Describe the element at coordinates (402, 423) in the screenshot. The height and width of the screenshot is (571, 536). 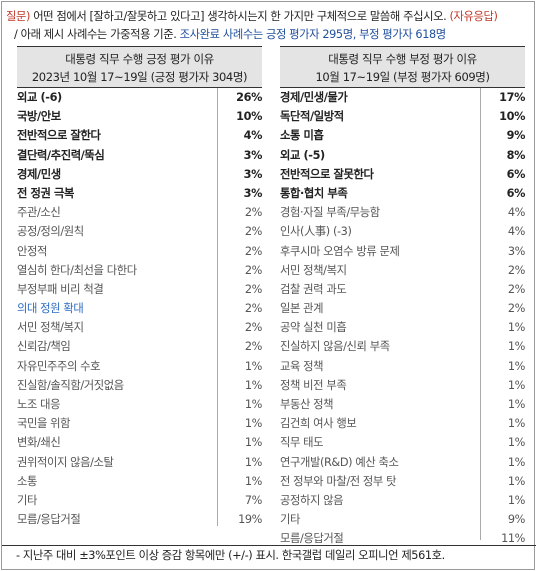
I see `reason-row: 김건희 여사 행보 1%` at that location.